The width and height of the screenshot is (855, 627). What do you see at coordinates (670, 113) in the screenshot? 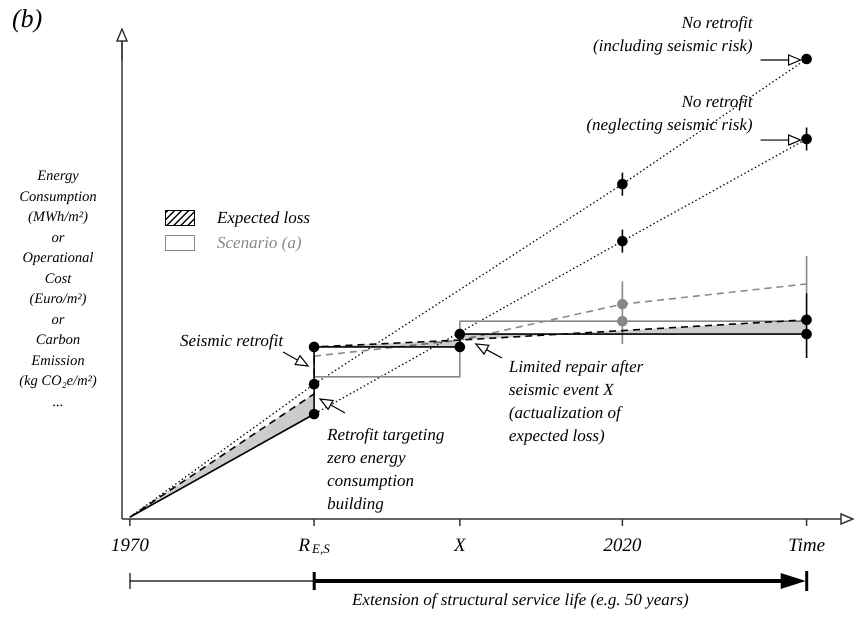
I see `annotation: No retrofit (neglecting seismic risk)` at bounding box center [670, 113].